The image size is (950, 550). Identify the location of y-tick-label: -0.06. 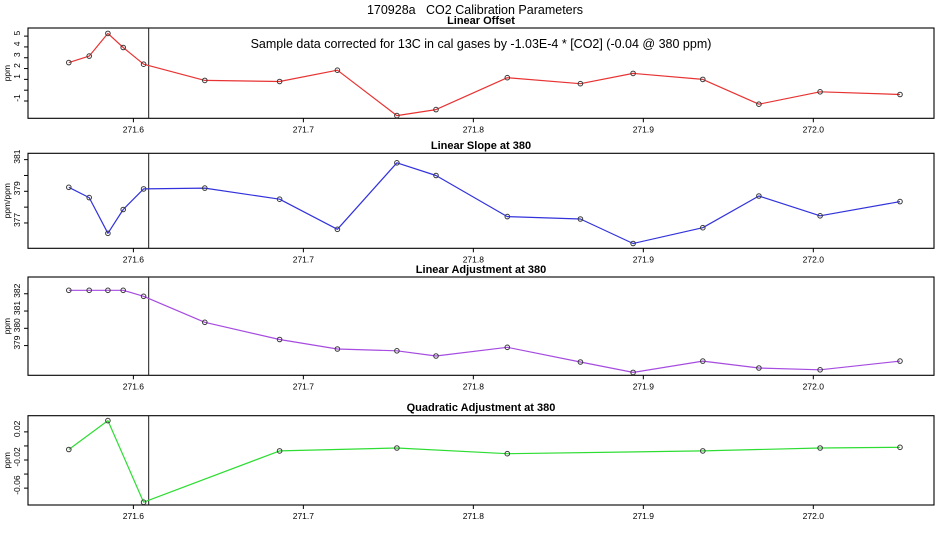
(17, 485).